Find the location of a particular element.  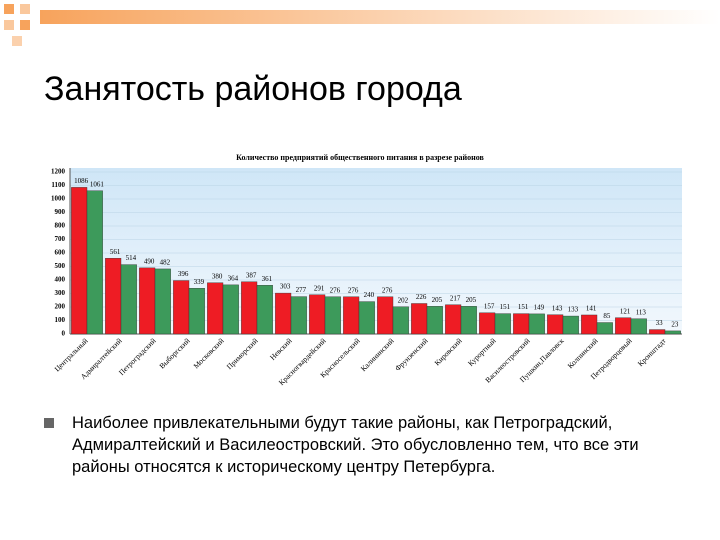

x-tick-label: Московский is located at coordinates (209, 353).